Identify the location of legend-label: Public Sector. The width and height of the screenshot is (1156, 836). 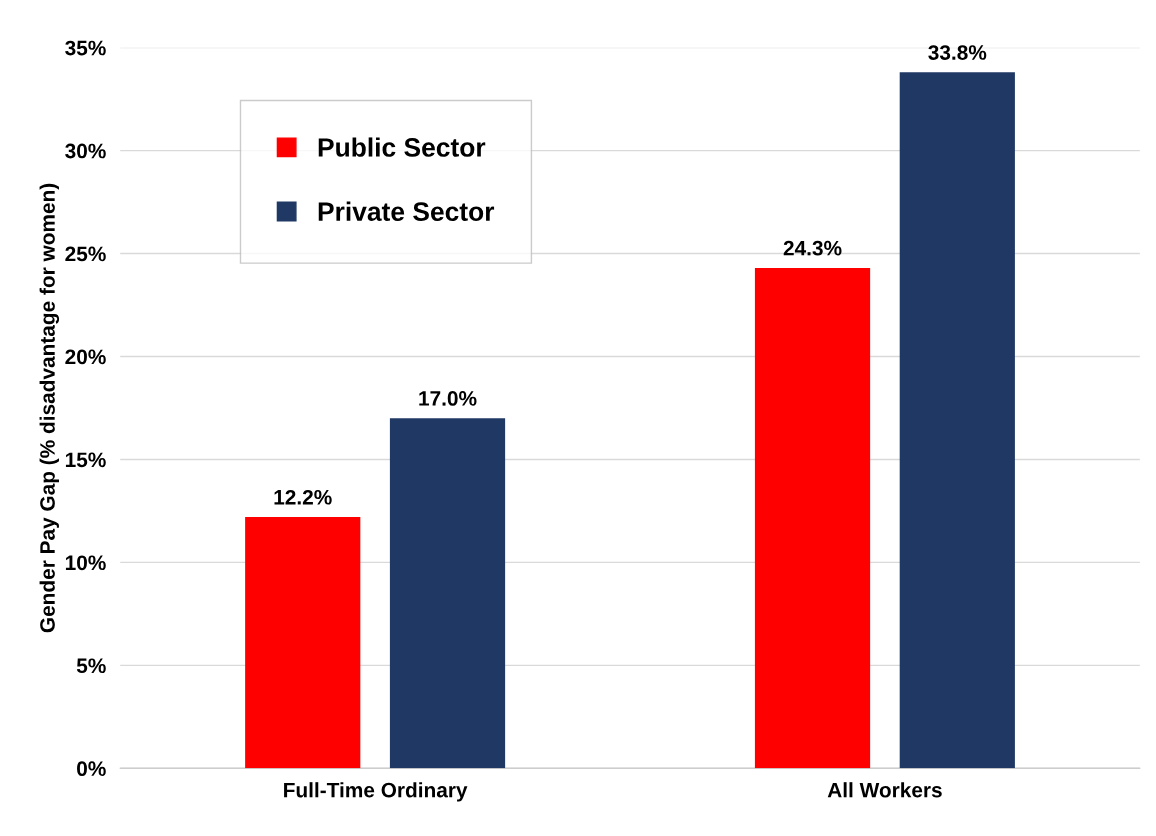
(402, 147).